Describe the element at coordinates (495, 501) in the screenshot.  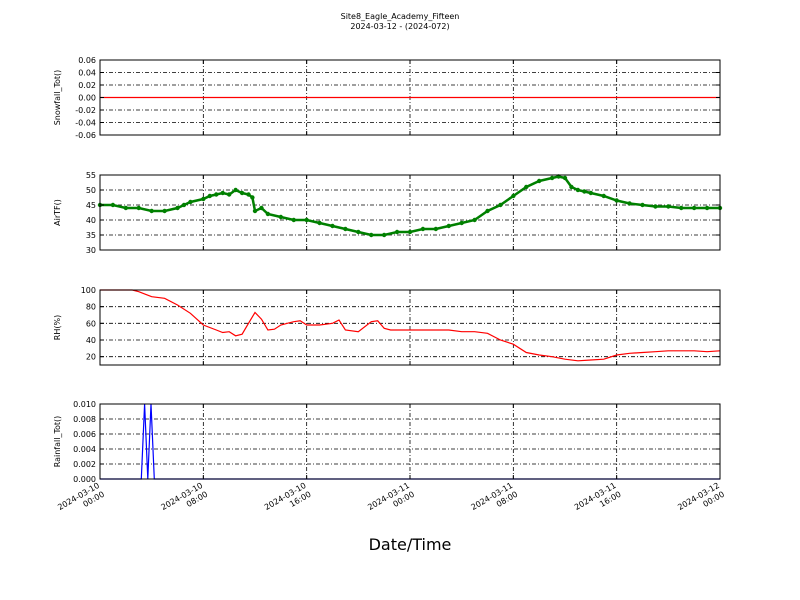
I see `x-tick-label: 2024-03-1108:00` at that location.